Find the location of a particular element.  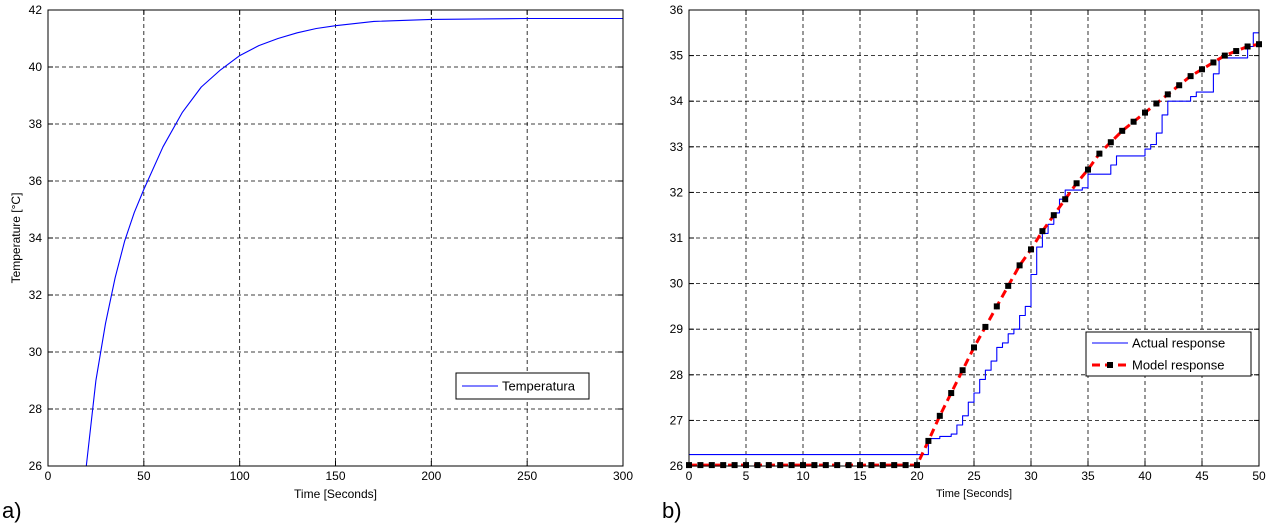

legend-entry-label: Temperatura is located at coordinates (539, 386).